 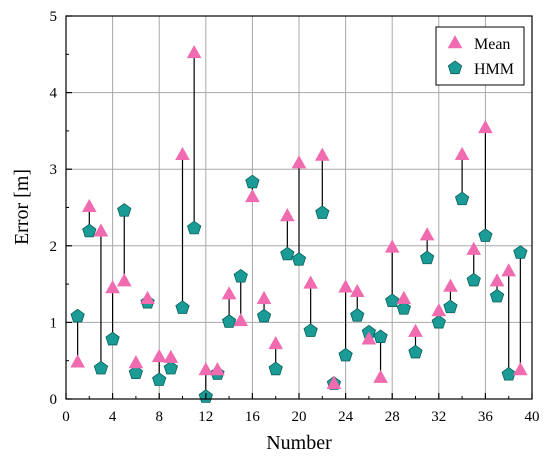 I want to click on x-tick-label: 20, so click(x=299, y=417).